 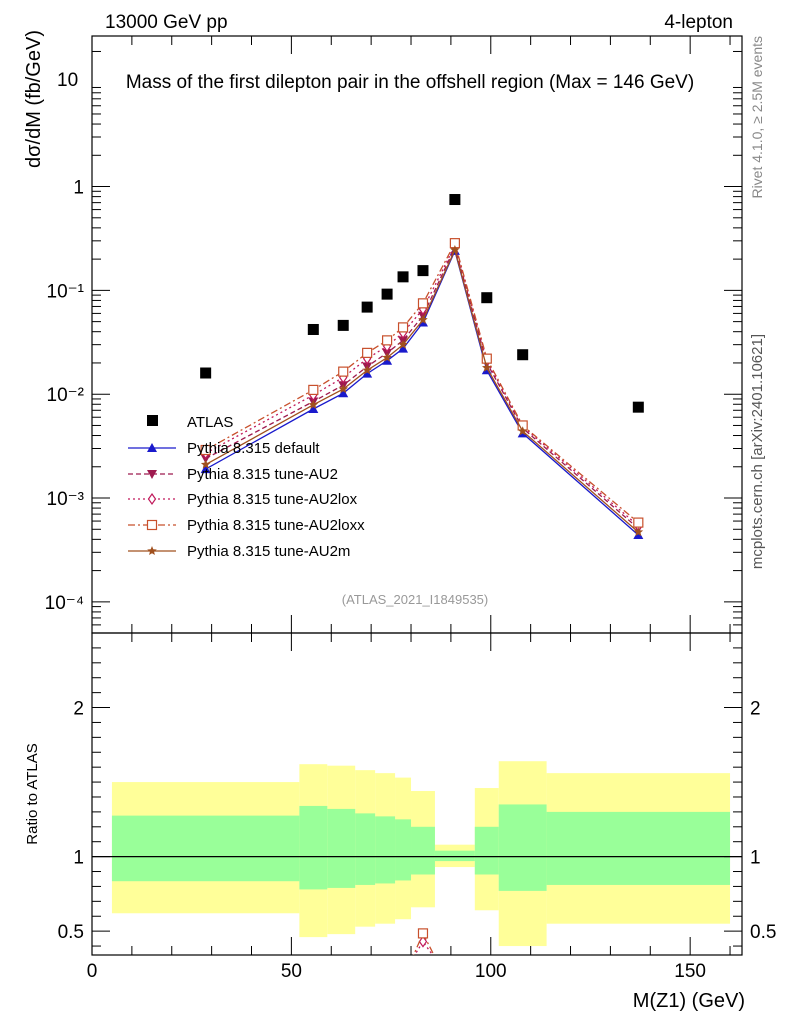 What do you see at coordinates (757, 117) in the screenshot?
I see `rivet-label: Rivet 4.1.0, ≥ 2.5M events` at bounding box center [757, 117].